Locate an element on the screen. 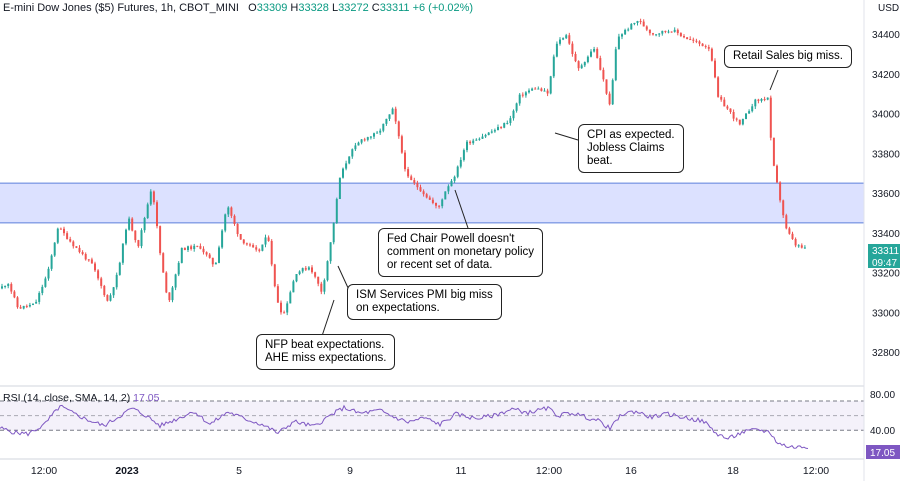 This screenshot has width=900, height=486. price-tick-34000: 34000 is located at coordinates (886, 115).